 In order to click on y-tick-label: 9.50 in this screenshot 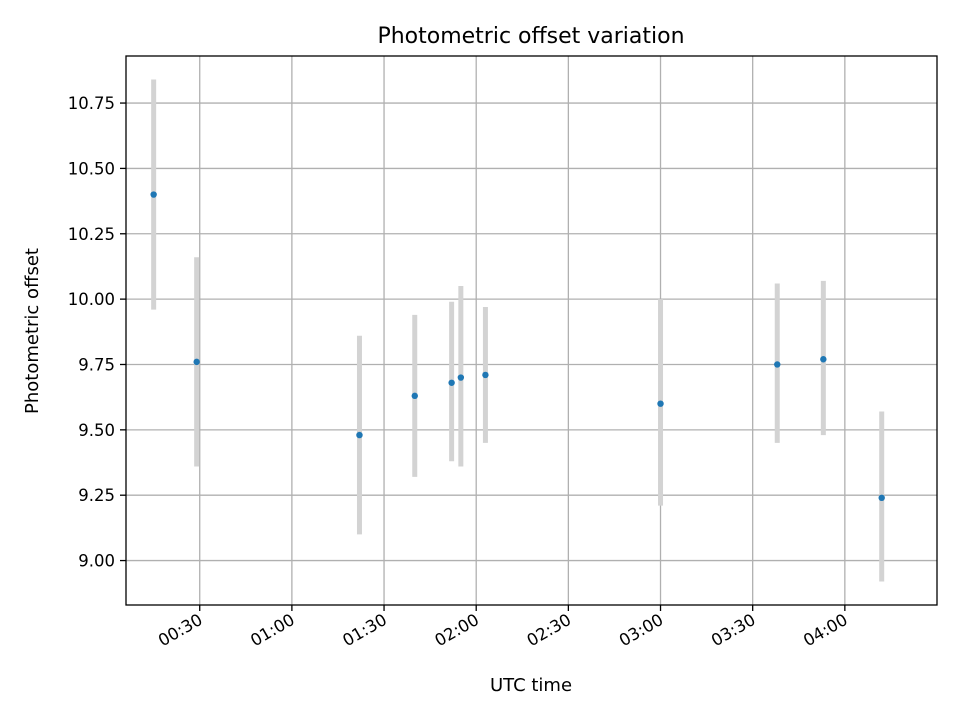, I will do `click(96, 430)`.